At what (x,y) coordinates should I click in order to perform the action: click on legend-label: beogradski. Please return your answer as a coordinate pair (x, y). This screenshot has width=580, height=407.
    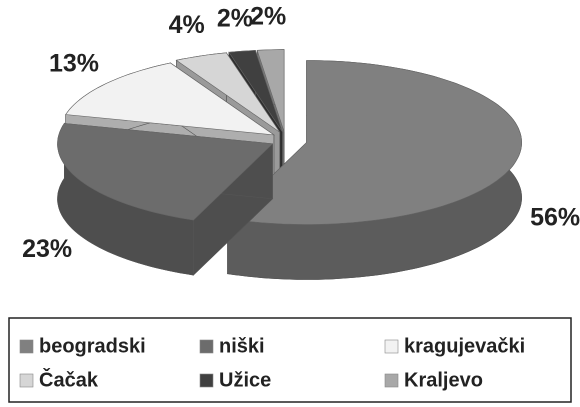
    Looking at the image, I should click on (92, 346).